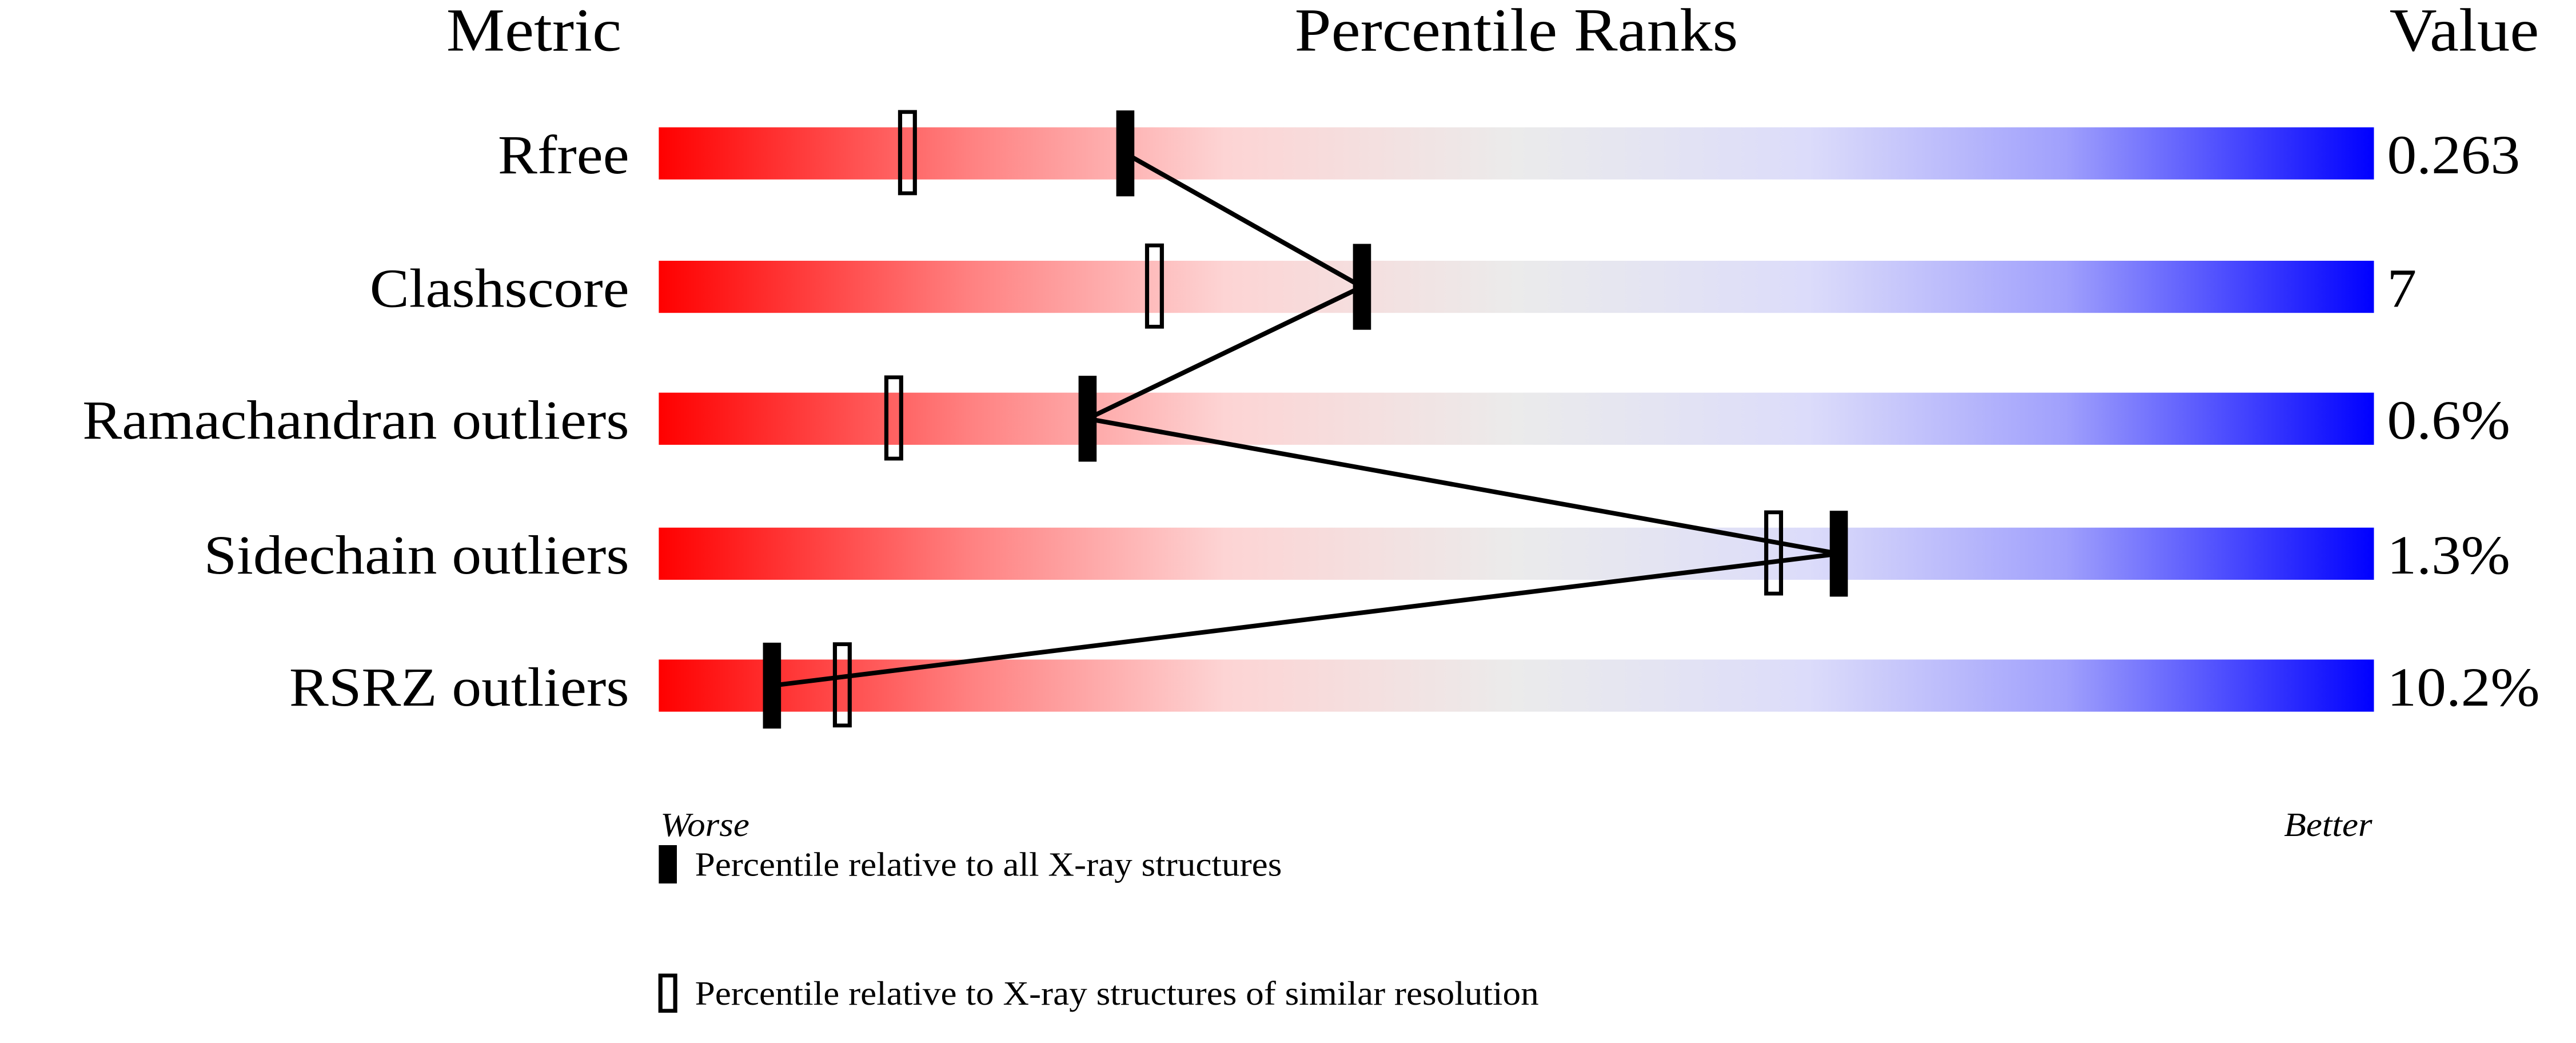 The image size is (2576, 1043). What do you see at coordinates (2328, 826) in the screenshot?
I see `axis-label-better: Better` at bounding box center [2328, 826].